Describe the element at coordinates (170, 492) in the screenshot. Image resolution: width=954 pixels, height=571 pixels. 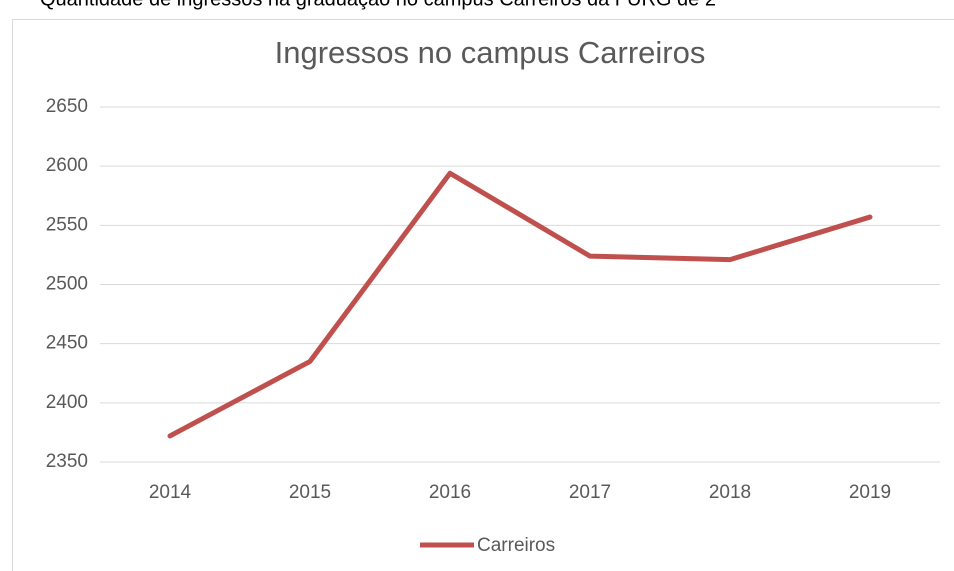
I see `x-tick-label: 2014` at that location.